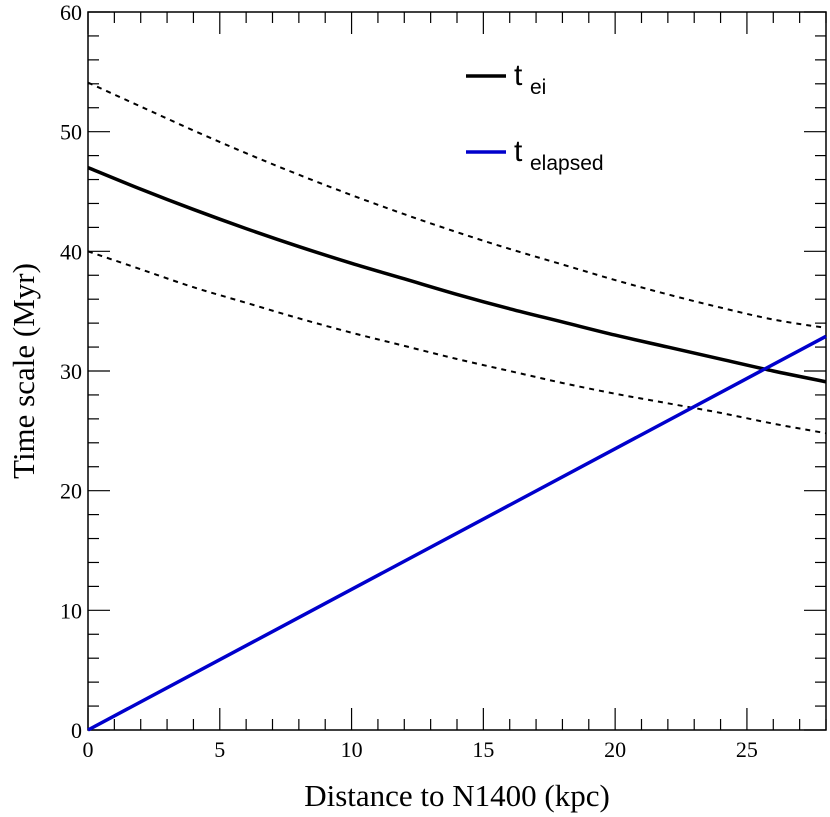 This screenshot has width=830, height=817. Describe the element at coordinates (71, 610) in the screenshot. I see `y-tick-label: 10` at that location.